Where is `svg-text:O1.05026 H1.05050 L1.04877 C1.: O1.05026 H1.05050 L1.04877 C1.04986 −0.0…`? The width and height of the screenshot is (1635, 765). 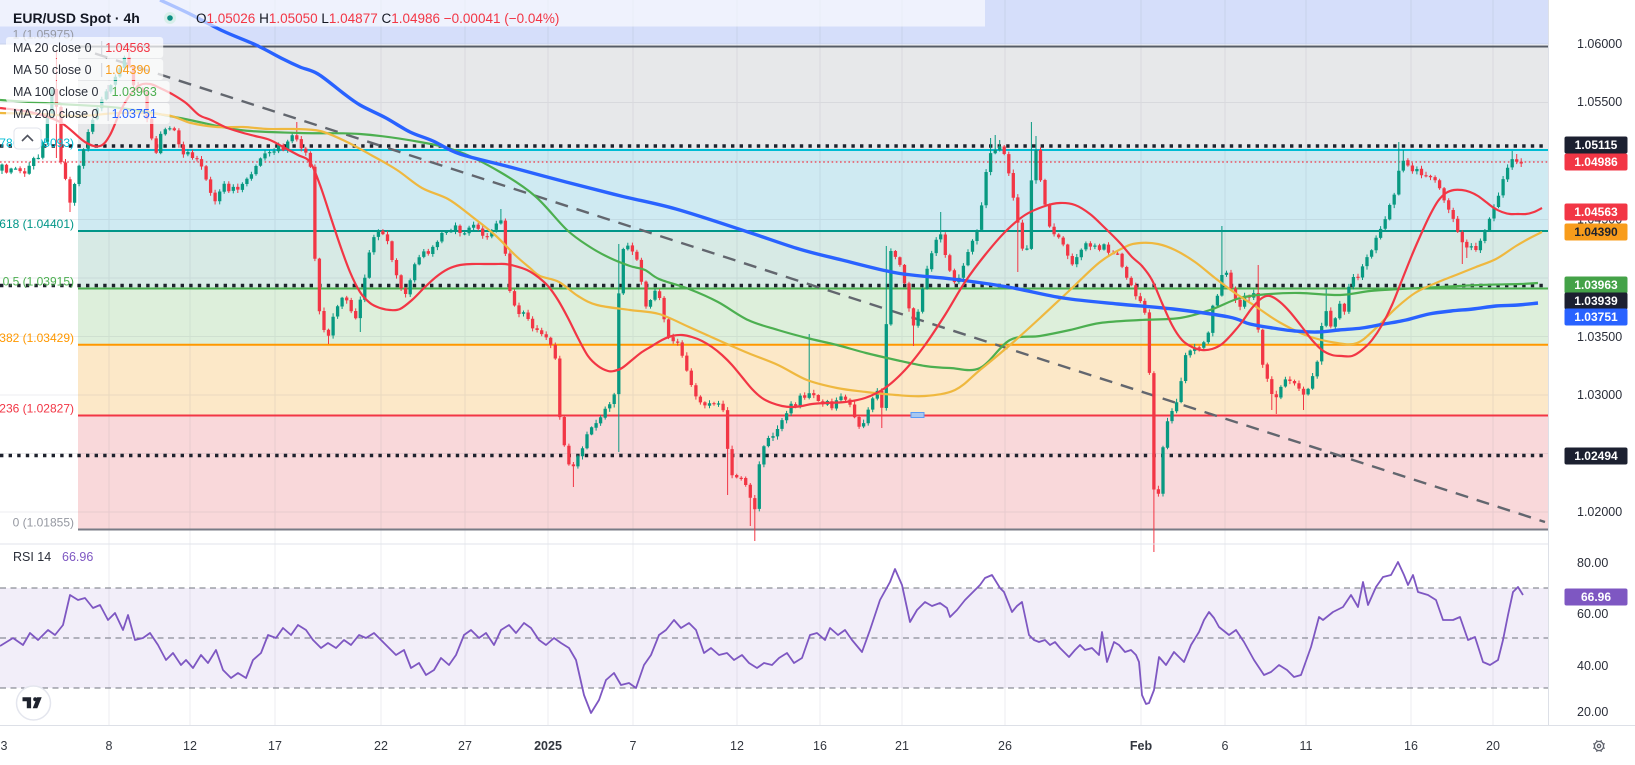
svg-text:O1.05026 H1.05050 L1.04877 C1.: O1.05026 H1.05050 L1.04877 C1.04986 −0.0… is located at coordinates (377, 18).